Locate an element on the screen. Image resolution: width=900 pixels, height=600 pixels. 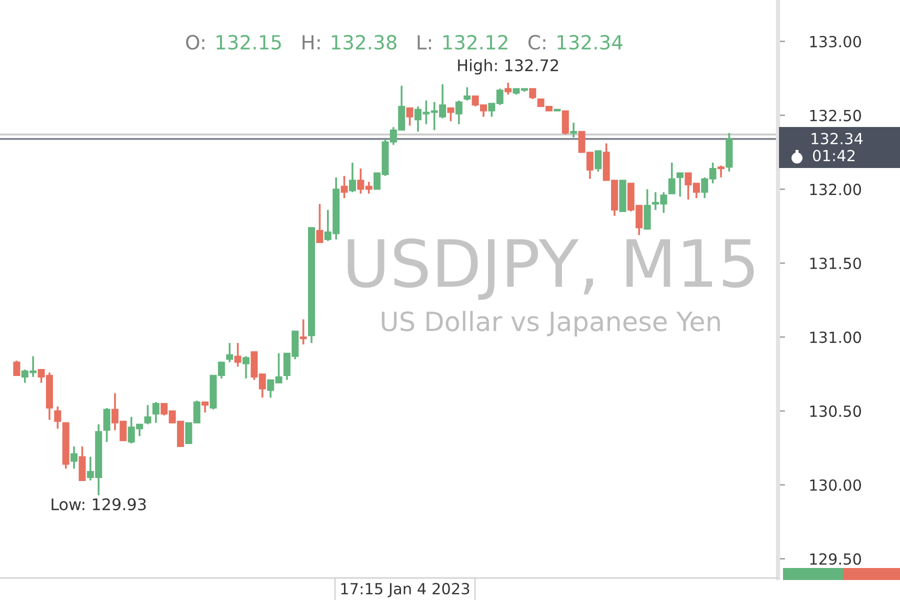
text: 01:42 is located at coordinates (833, 156).